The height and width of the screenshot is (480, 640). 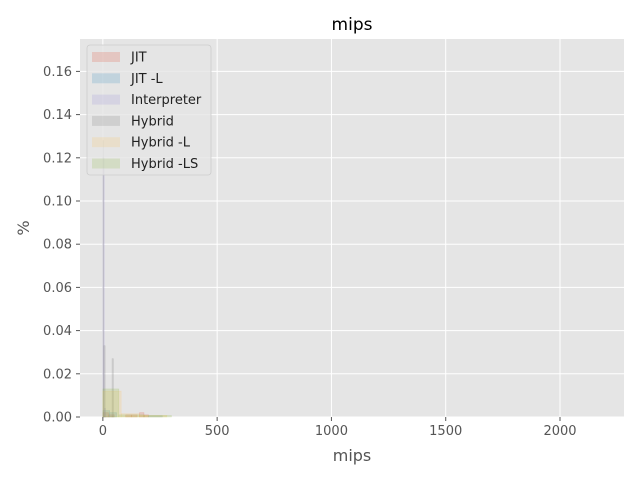 I want to click on legend-label: Hybrid, so click(x=152, y=121).